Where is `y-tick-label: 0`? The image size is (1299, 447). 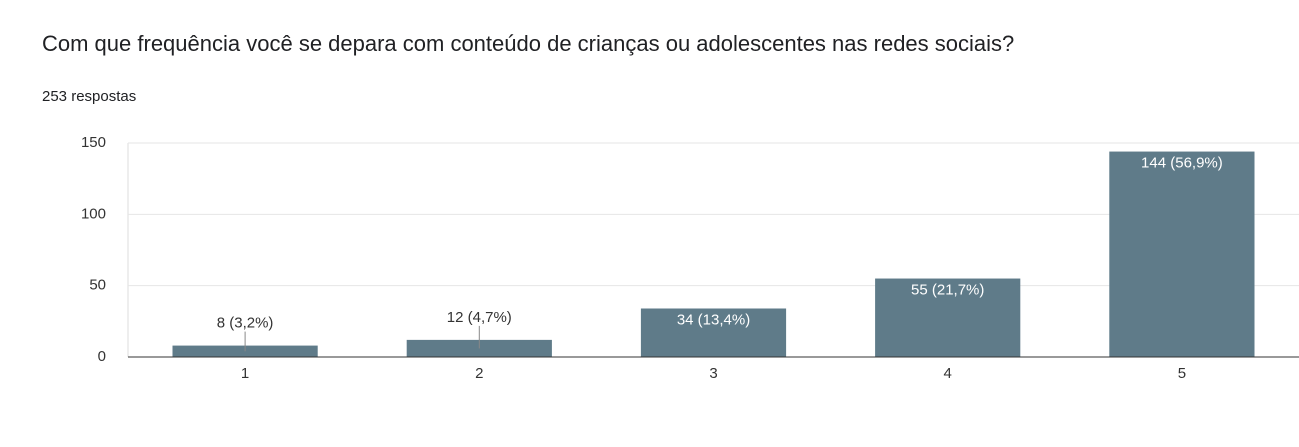 y-tick-label: 0 is located at coordinates (102, 356).